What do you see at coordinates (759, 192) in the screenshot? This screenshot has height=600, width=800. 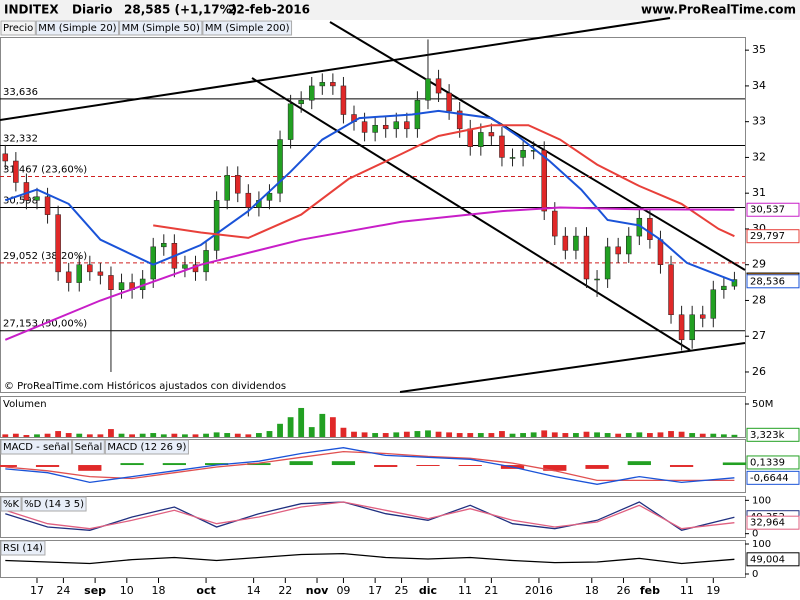 I see `y-tick-label: 31` at bounding box center [759, 192].